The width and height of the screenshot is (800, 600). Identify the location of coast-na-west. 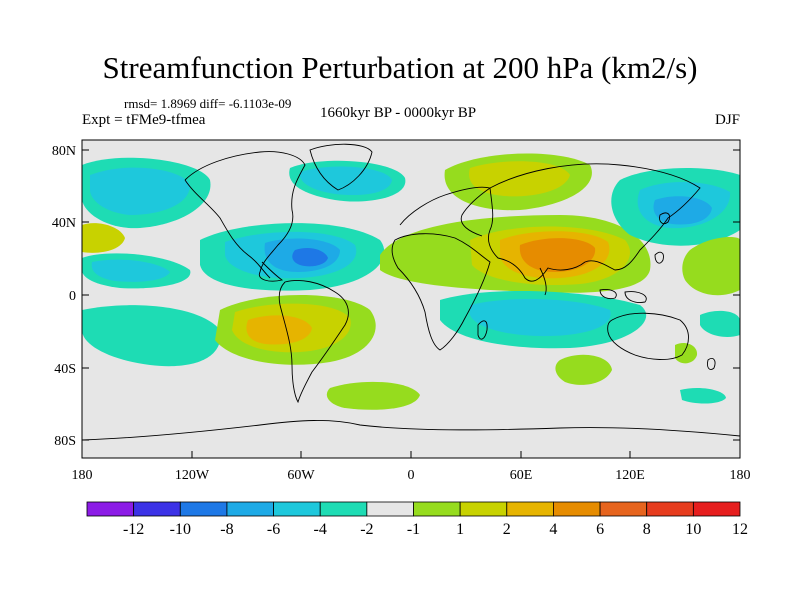
(227, 229).